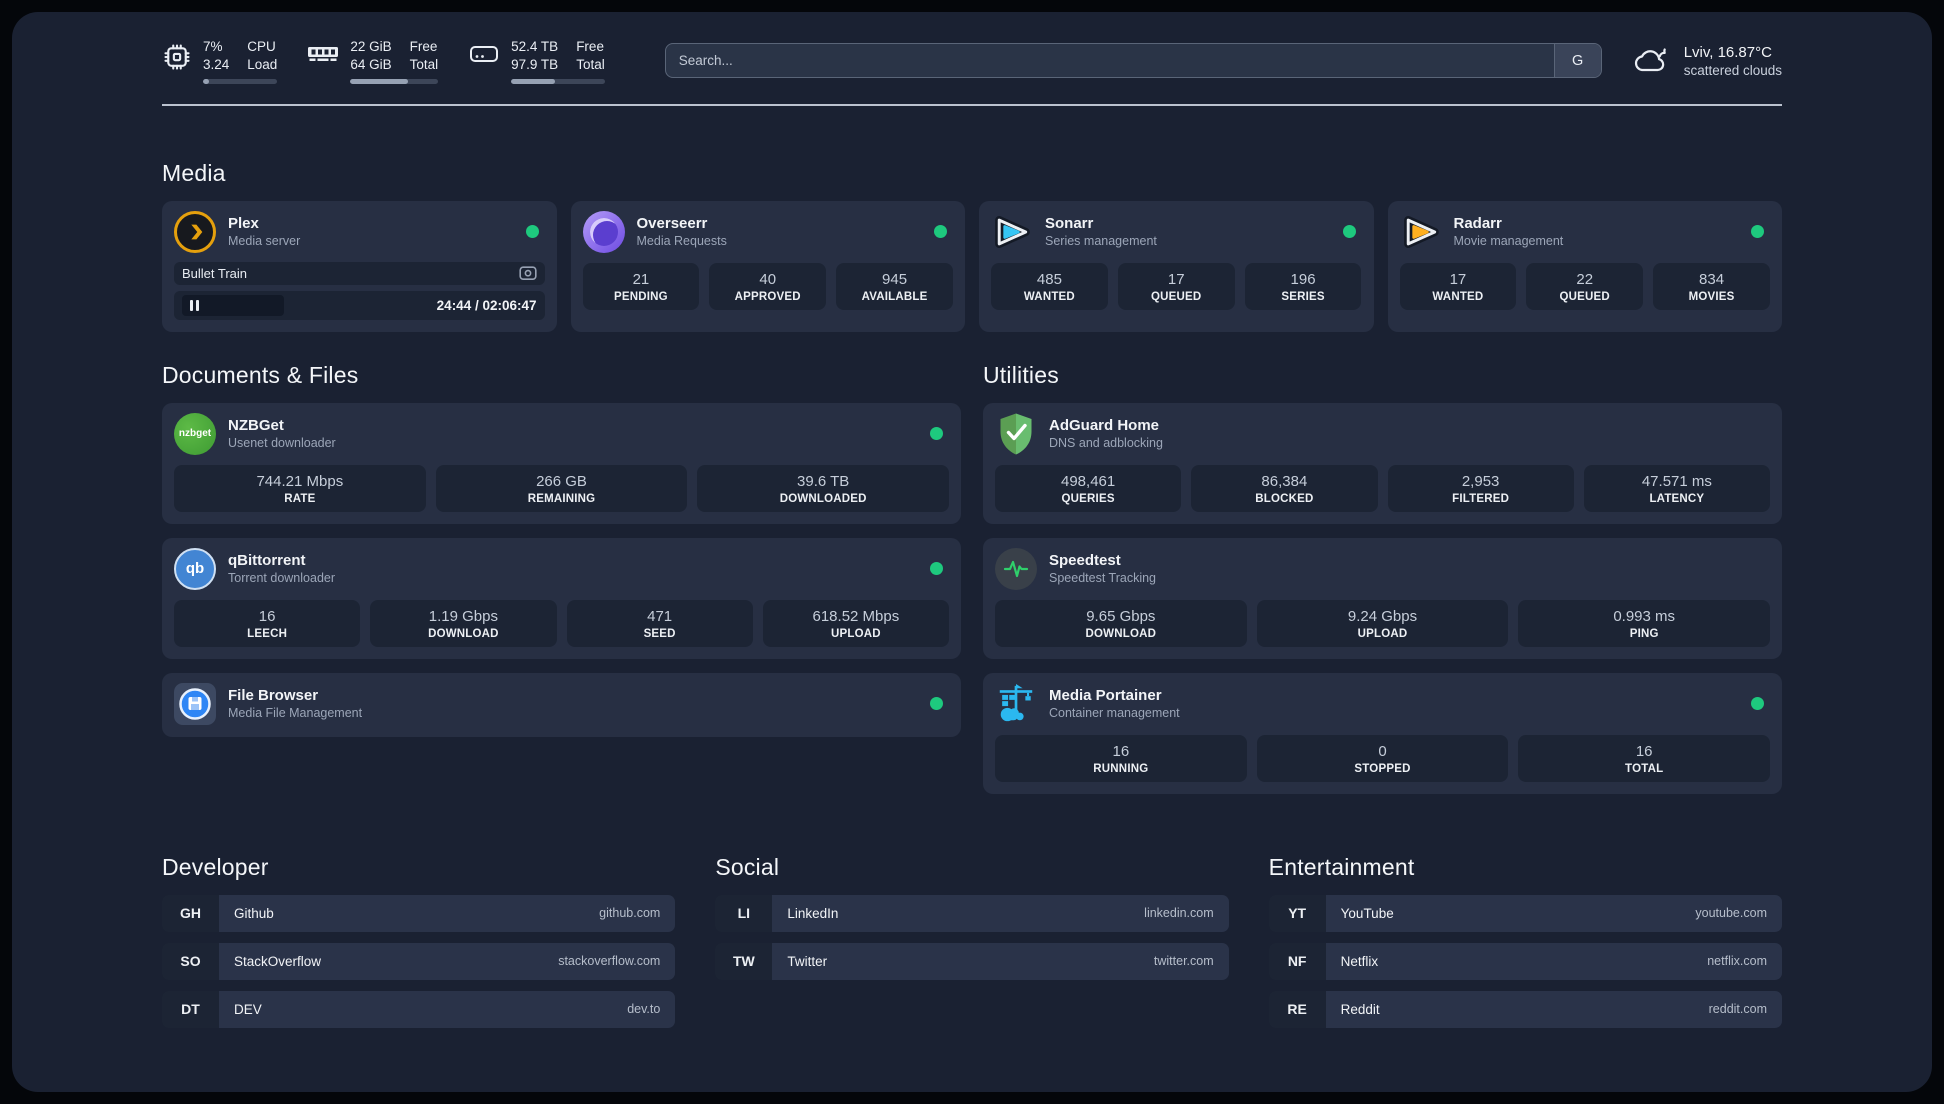 Image resolution: width=1944 pixels, height=1104 pixels. I want to click on disk-stats: 52.4 TB 97.9 TB Free Total, so click(558, 61).